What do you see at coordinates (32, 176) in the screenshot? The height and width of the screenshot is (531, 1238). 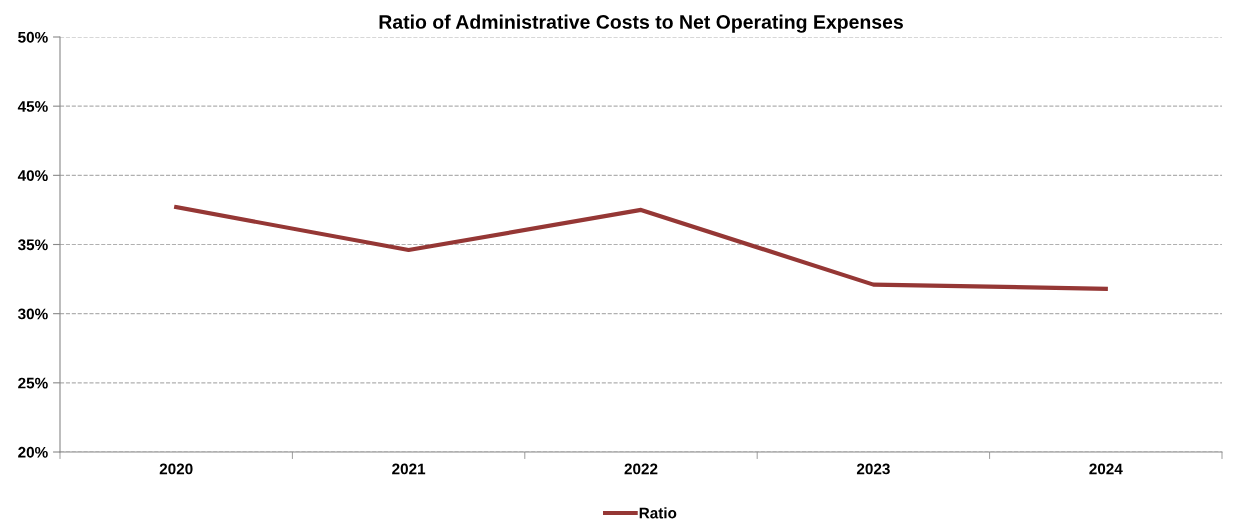 I see `y-tick-label: 40%` at bounding box center [32, 176].